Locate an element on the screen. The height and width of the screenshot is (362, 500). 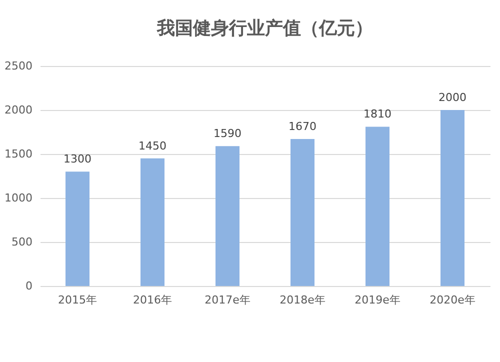
chart-title: 我国健身行业产值（亿元） is located at coordinates (264, 28).